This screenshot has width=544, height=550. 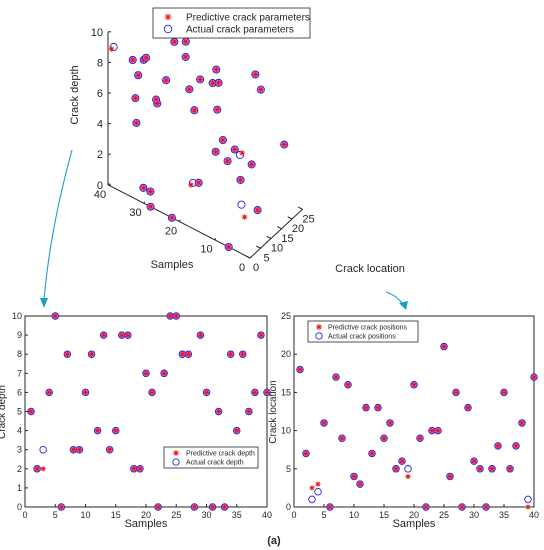 What do you see at coordinates (323, 515) in the screenshot?
I see `location-xtick-label: 5` at bounding box center [323, 515].